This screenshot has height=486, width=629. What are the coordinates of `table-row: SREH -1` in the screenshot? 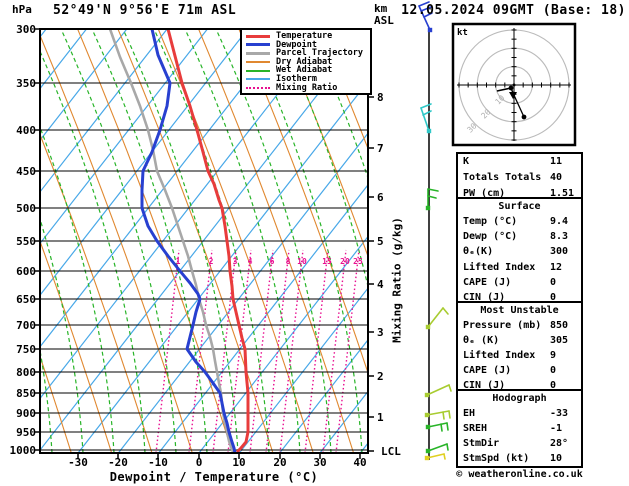 It's located at (519, 428).